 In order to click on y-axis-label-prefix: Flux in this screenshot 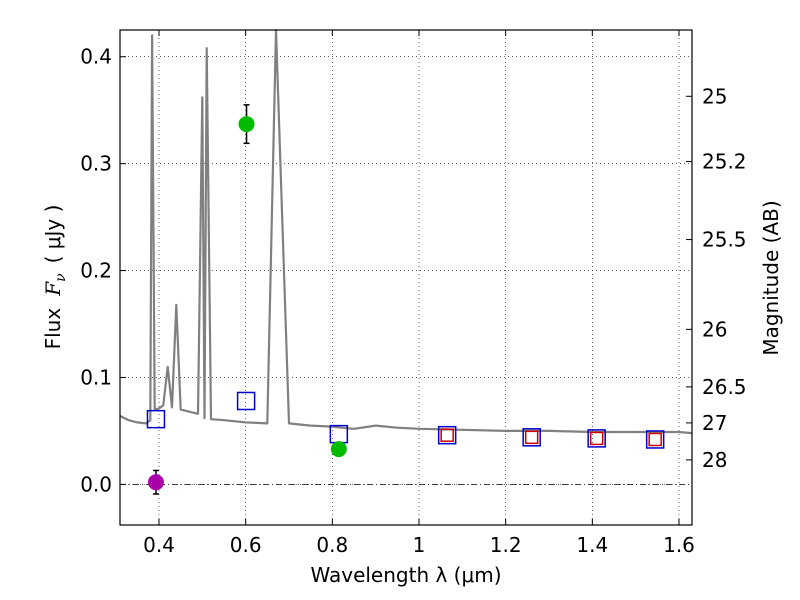, I will do `click(53, 329)`.